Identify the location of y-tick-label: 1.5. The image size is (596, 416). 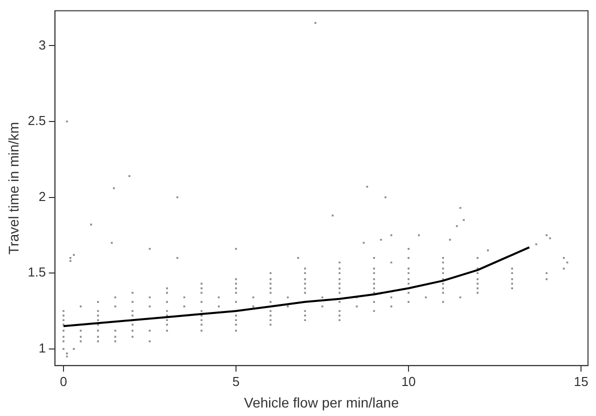
(37, 272).